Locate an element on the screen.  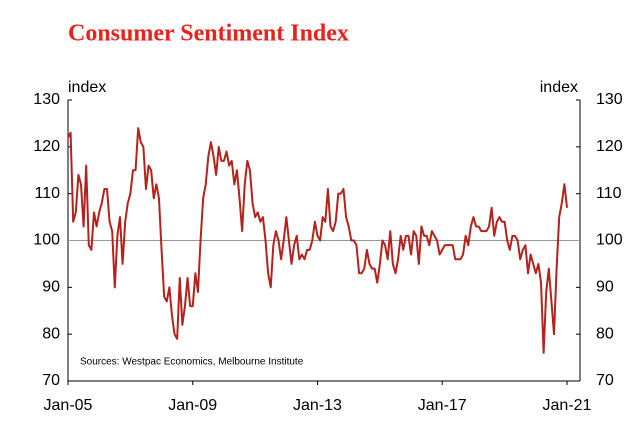
y2-tick-label: 120 is located at coordinates (609, 146).